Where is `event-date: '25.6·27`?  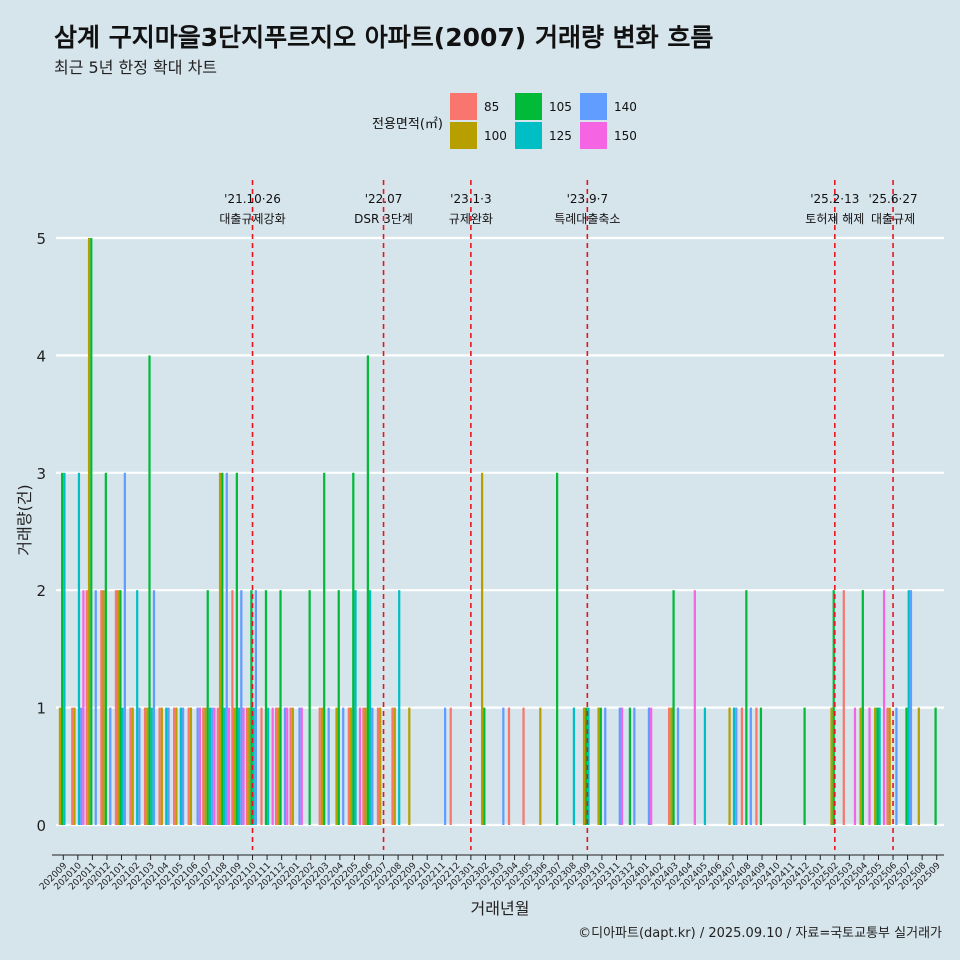 event-date: '25.6·27 is located at coordinates (892, 199).